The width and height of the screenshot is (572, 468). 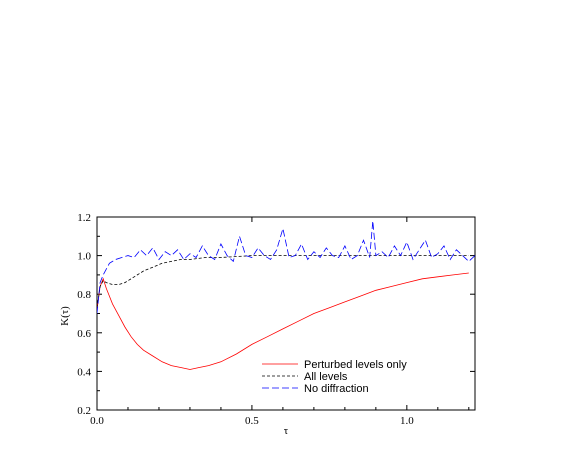 I want to click on y-tick-label: 1.0, so click(x=84, y=257).